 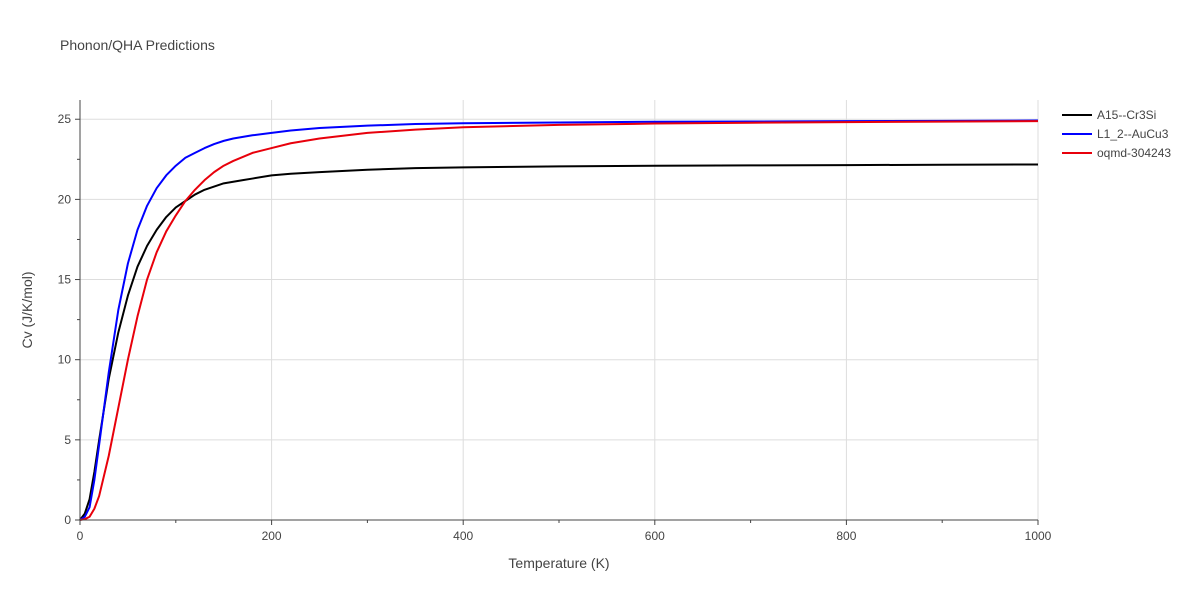 What do you see at coordinates (137, 45) in the screenshot?
I see `chart-title: Phonon/QHA Predictions` at bounding box center [137, 45].